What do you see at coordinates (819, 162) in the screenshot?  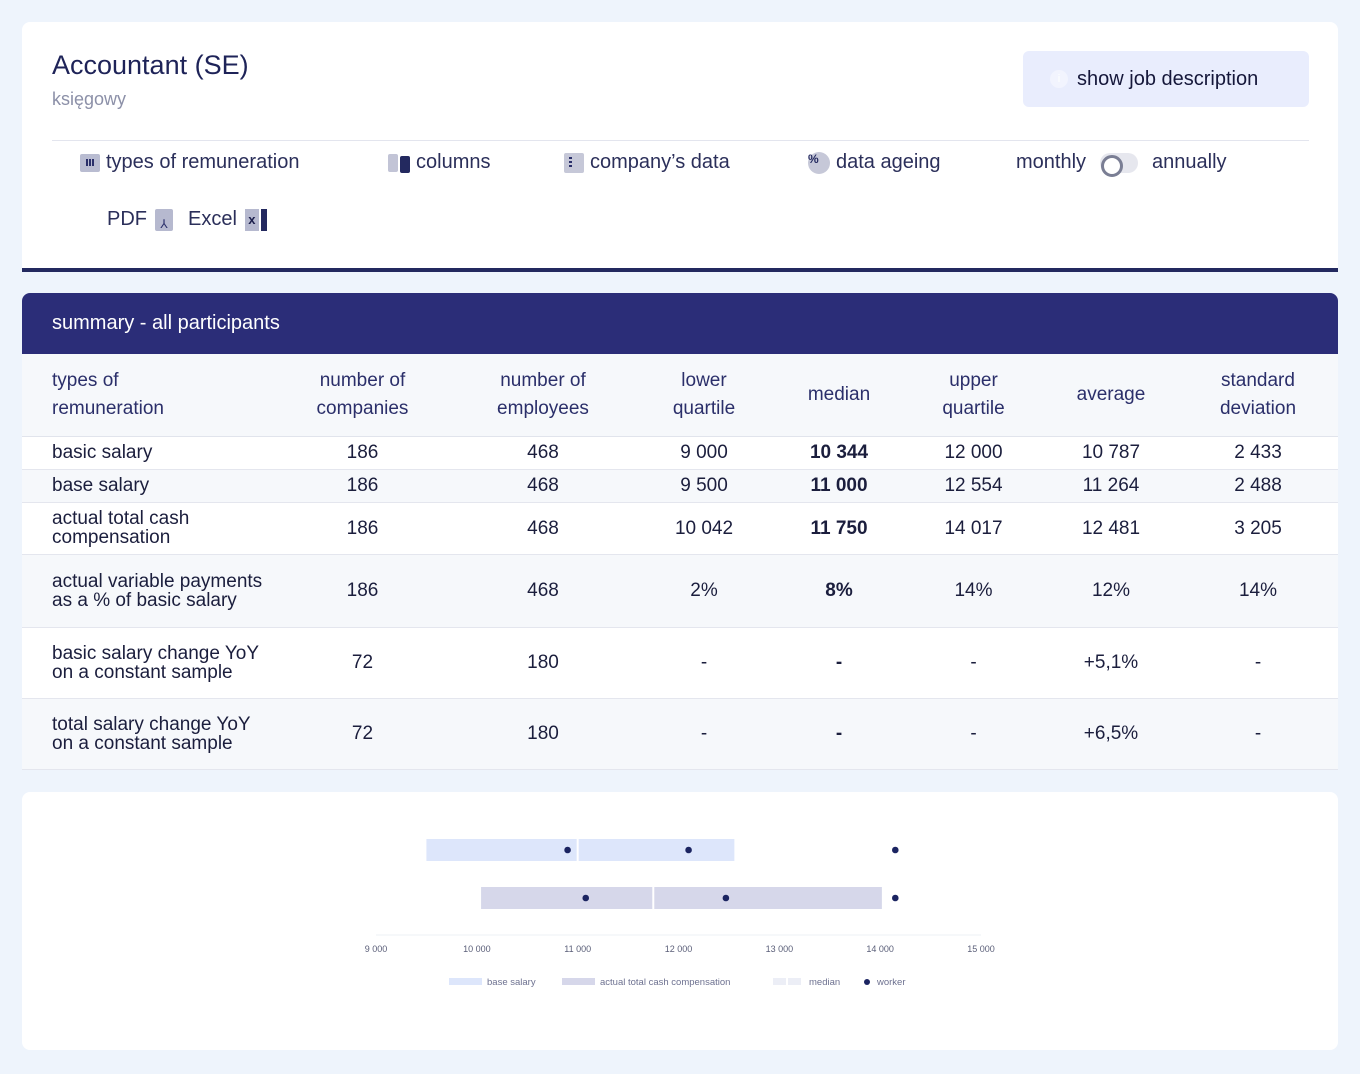 I see `percent-badge-icon: %` at bounding box center [819, 162].